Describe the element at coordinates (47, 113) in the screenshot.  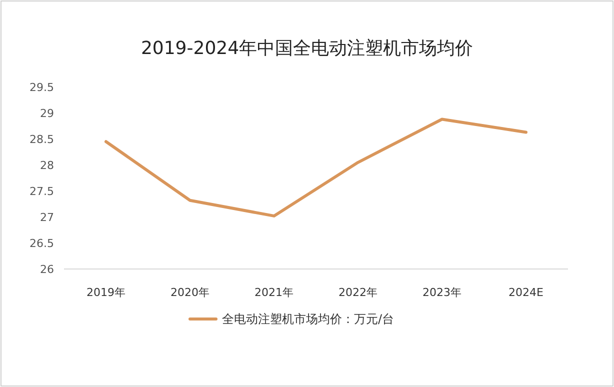
I see `y-tick-label: 29` at that location.